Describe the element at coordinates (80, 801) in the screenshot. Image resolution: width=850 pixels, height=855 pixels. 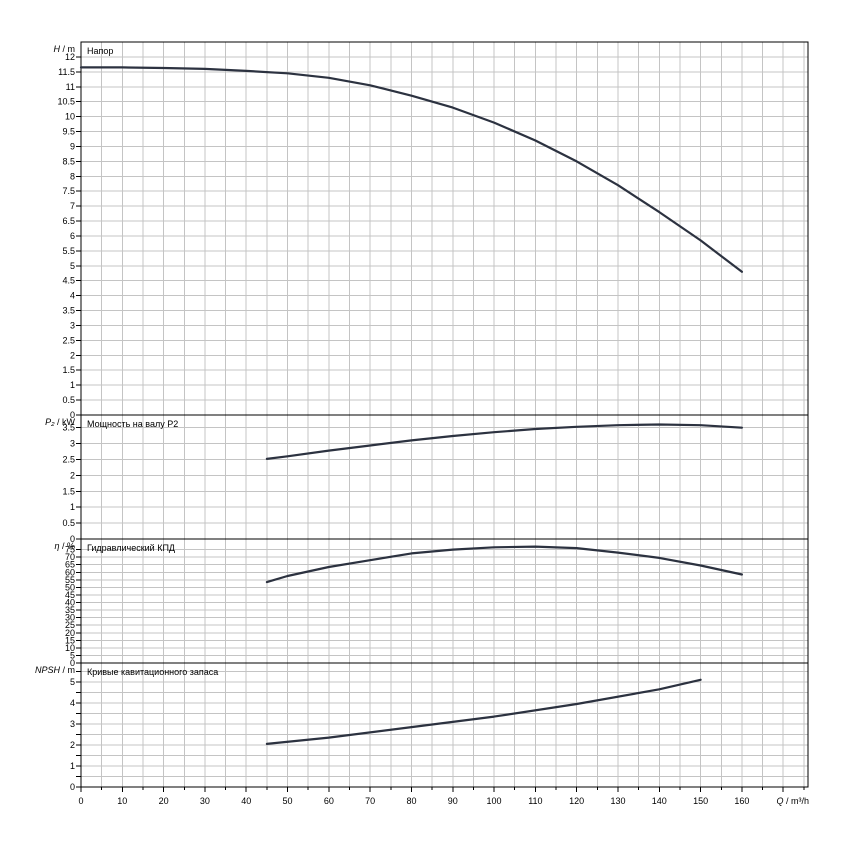
I see `x-tick-label: 0` at that location.